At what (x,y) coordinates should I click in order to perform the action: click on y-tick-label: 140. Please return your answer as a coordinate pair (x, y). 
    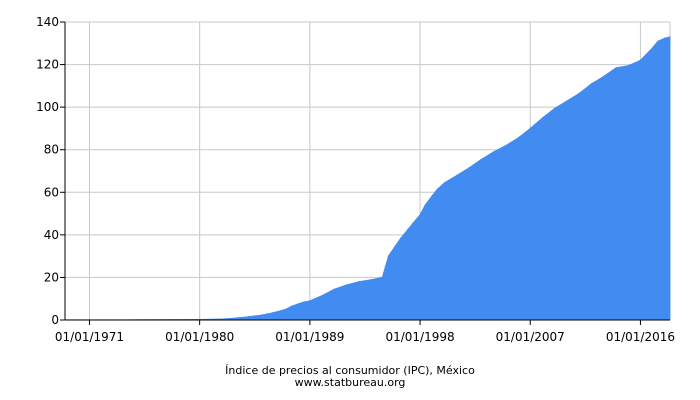
    Looking at the image, I should click on (47, 22).